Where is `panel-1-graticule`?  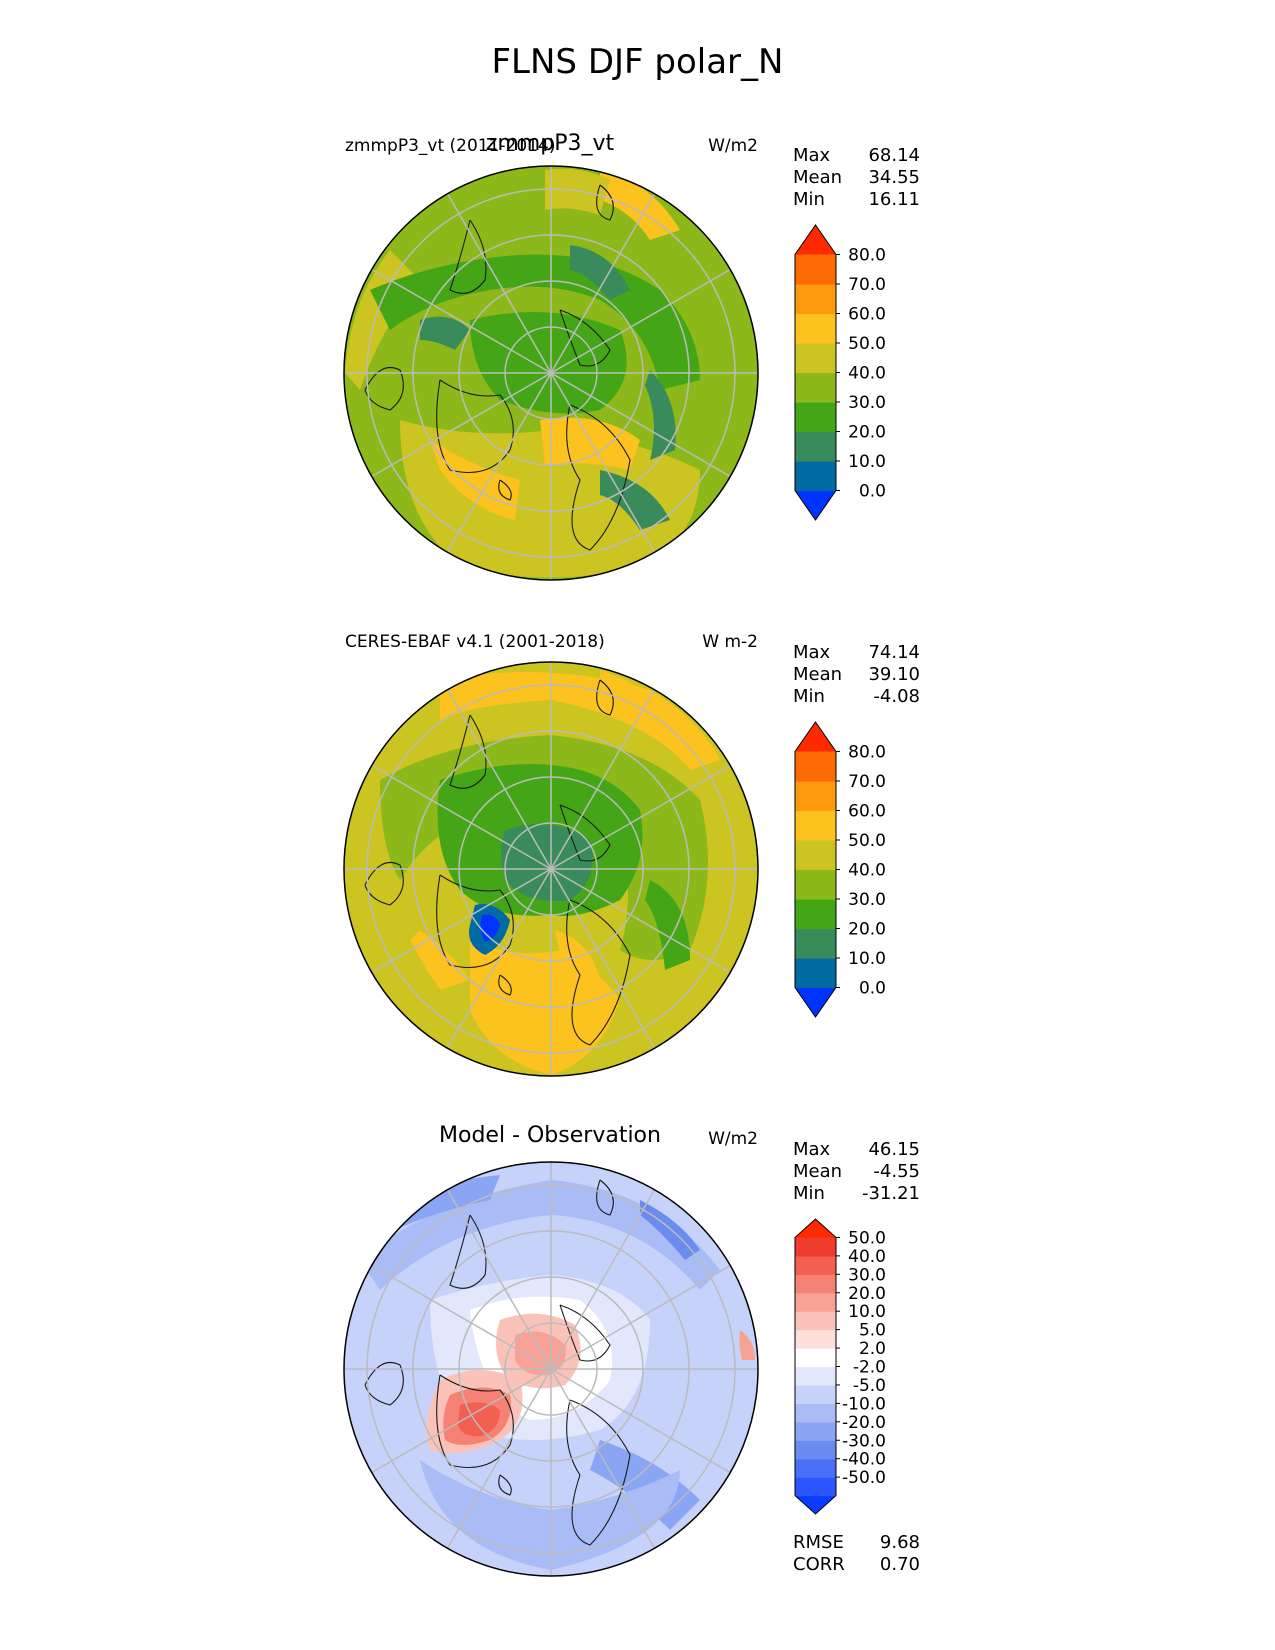 panel-1-graticule is located at coordinates (551, 373).